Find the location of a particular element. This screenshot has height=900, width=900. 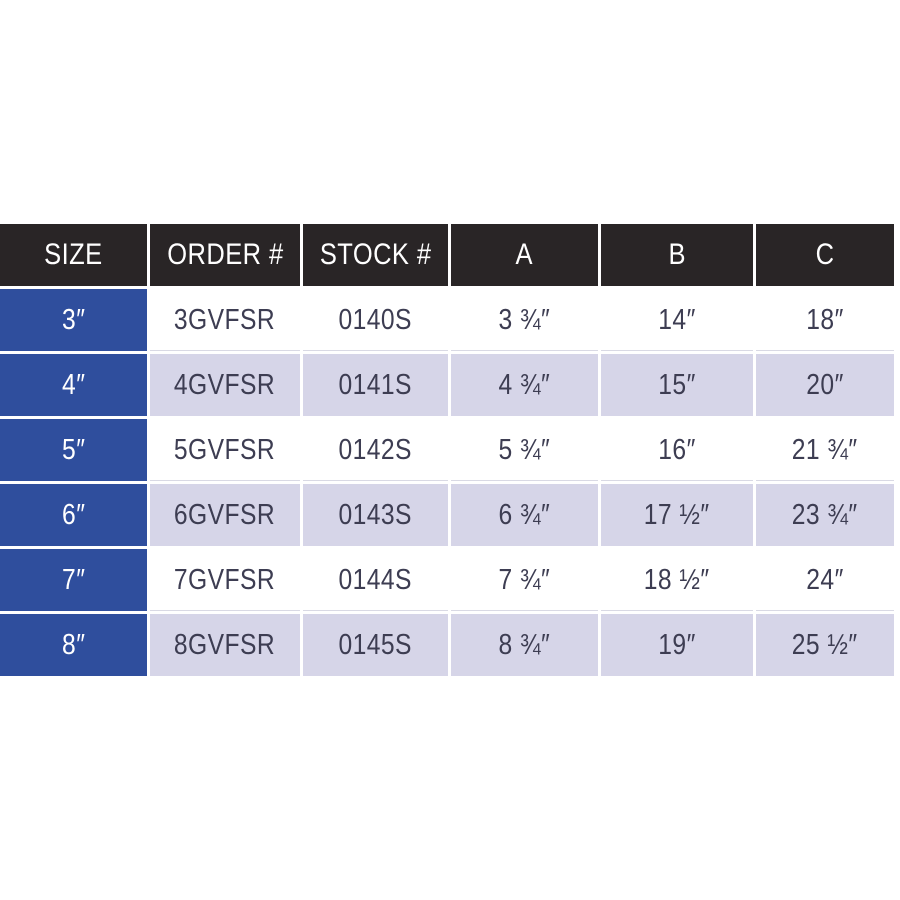

dim-c-value: 20″ is located at coordinates (825, 384).